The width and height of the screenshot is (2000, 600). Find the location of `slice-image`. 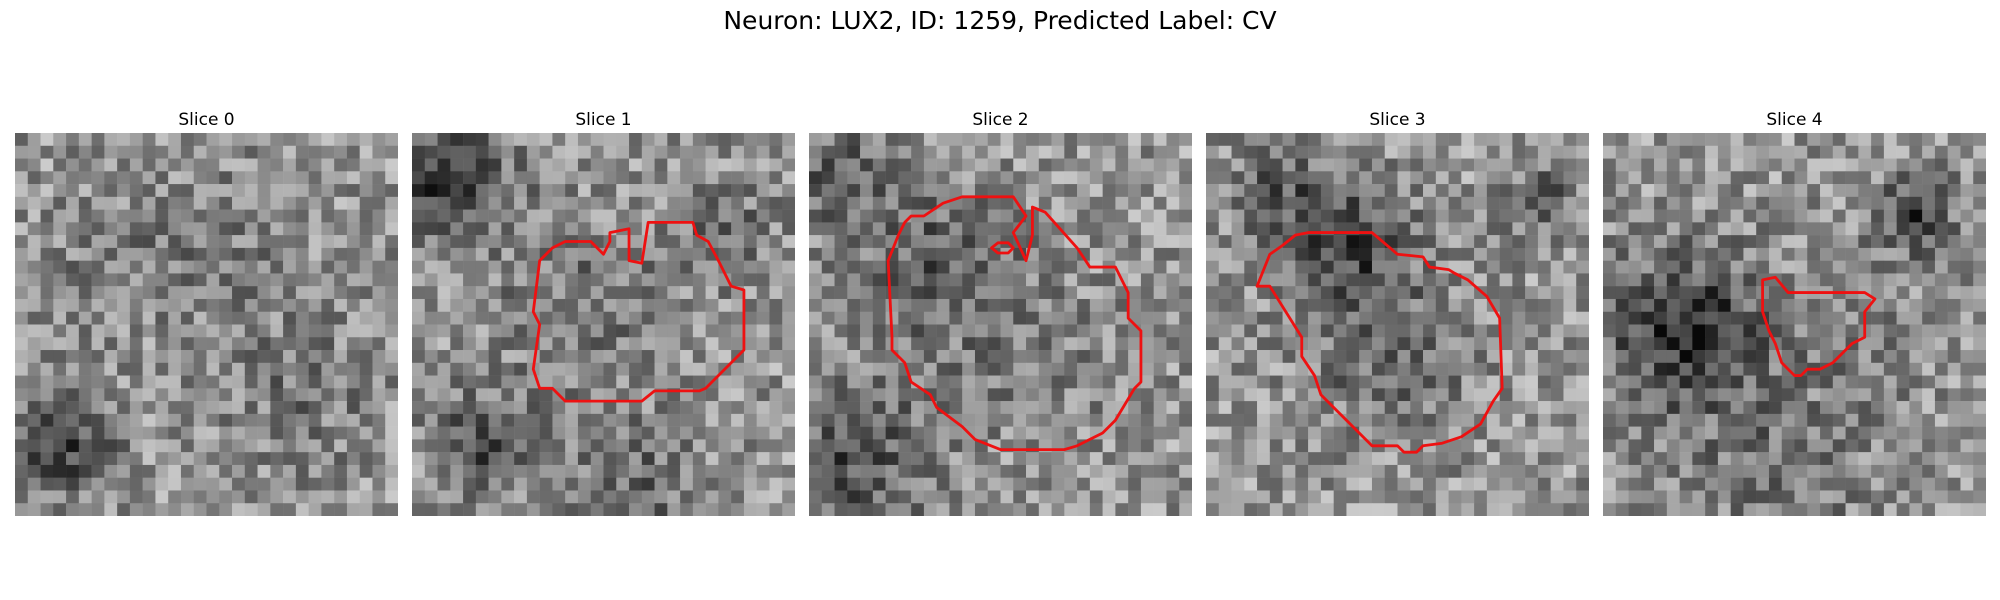

slice-image is located at coordinates (603, 324).